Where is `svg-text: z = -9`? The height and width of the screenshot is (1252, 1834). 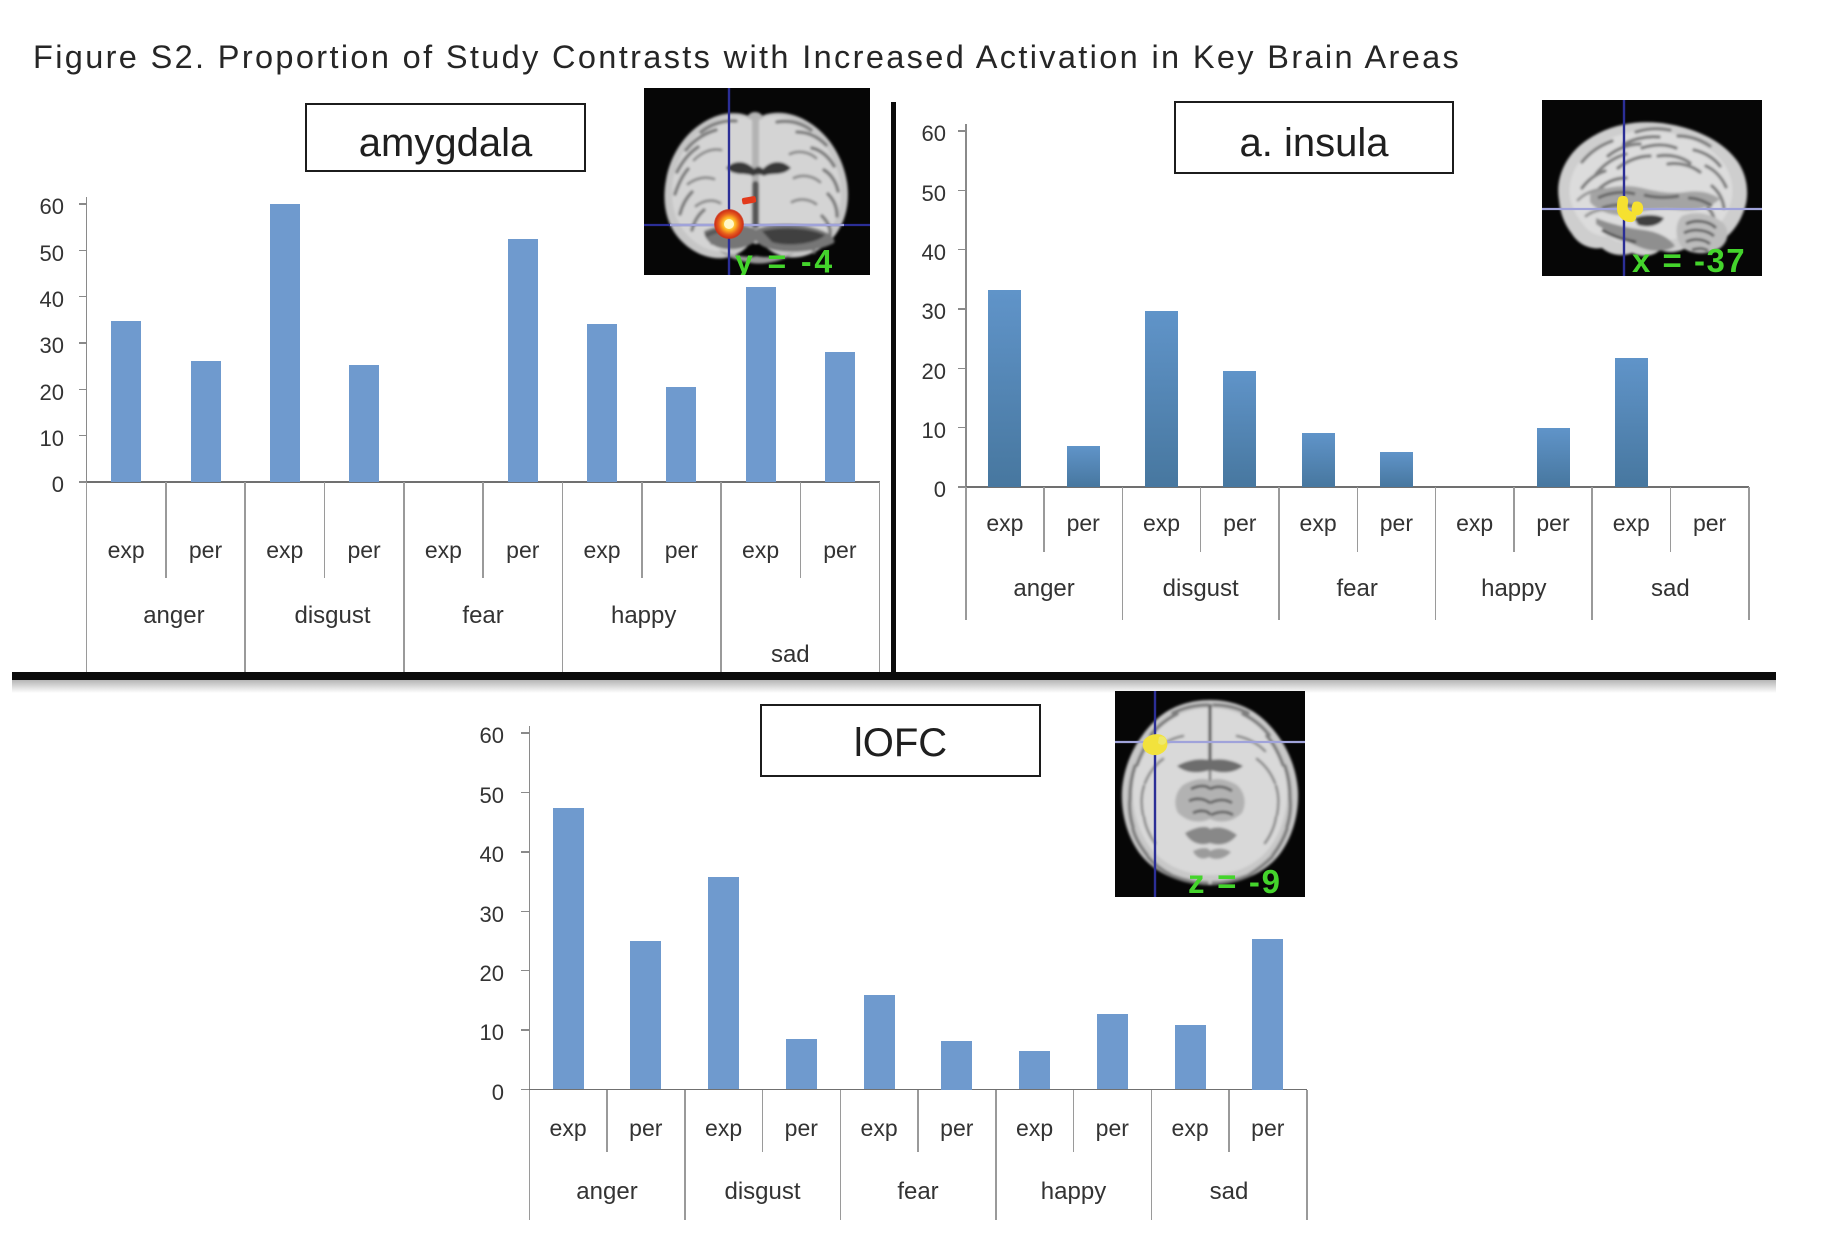
svg-text: z = -9 is located at coordinates (1235, 880).